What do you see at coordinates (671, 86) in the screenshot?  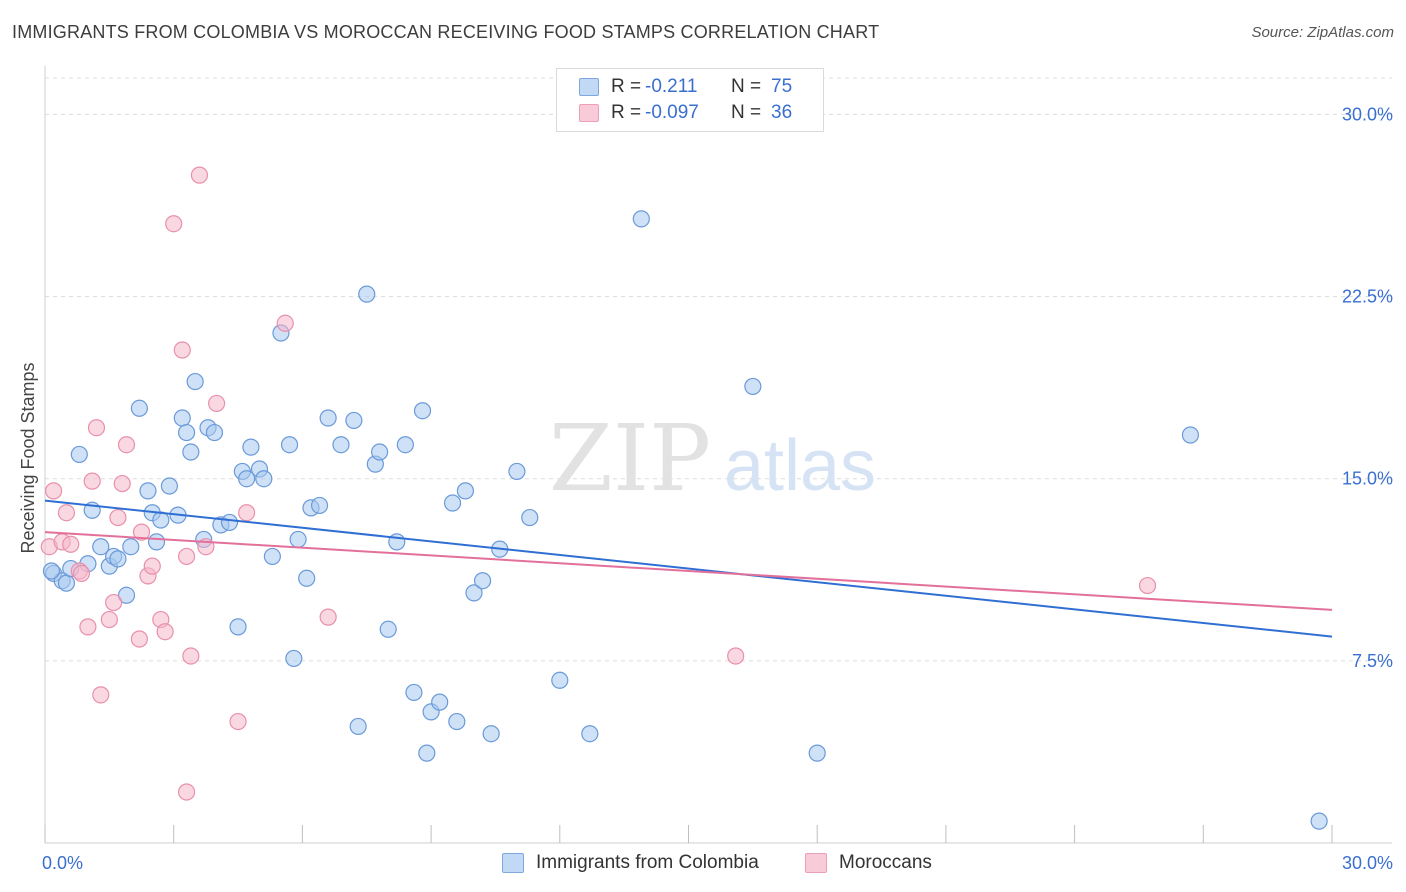 I see `legend-r-value: -0.211` at bounding box center [671, 86].